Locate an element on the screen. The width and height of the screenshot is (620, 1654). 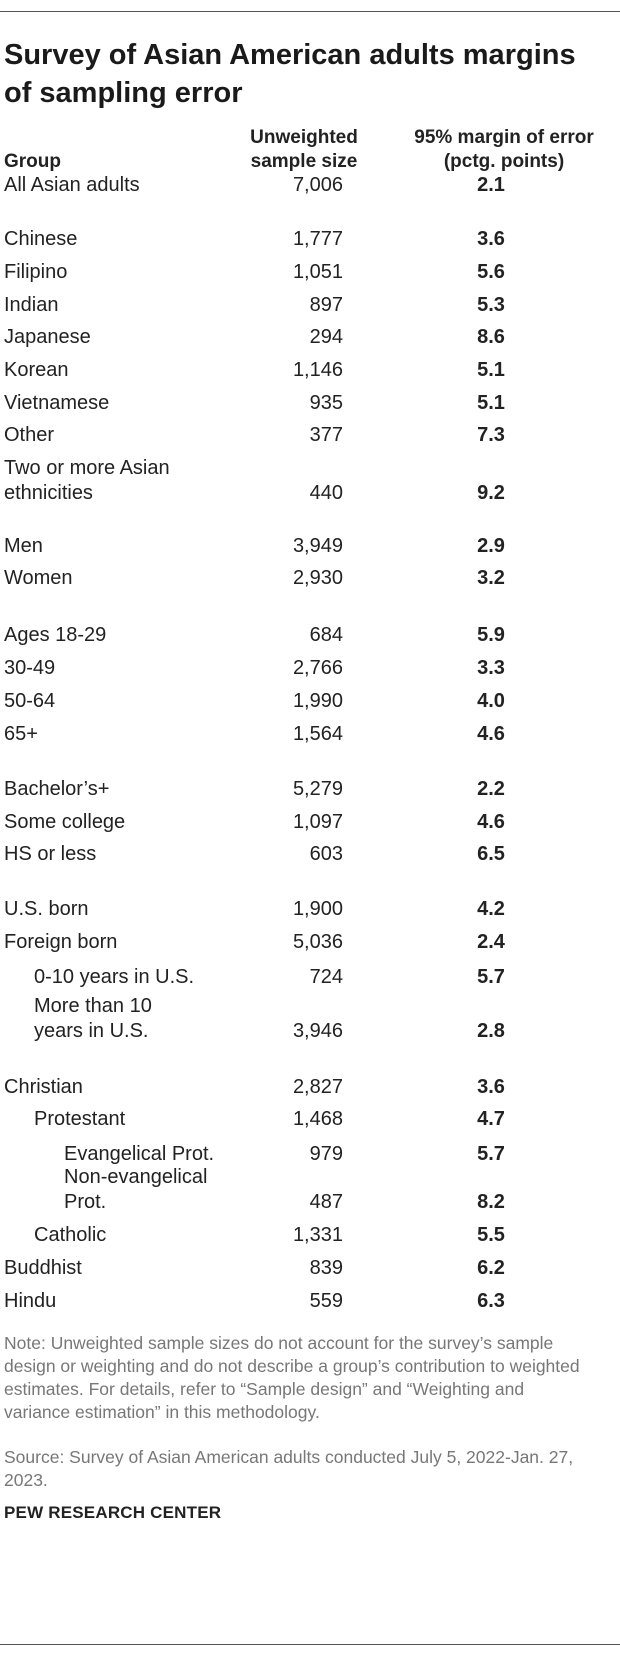
table-row: Evangelical Prot. 979 5.7 is located at coordinates (310, 1152).